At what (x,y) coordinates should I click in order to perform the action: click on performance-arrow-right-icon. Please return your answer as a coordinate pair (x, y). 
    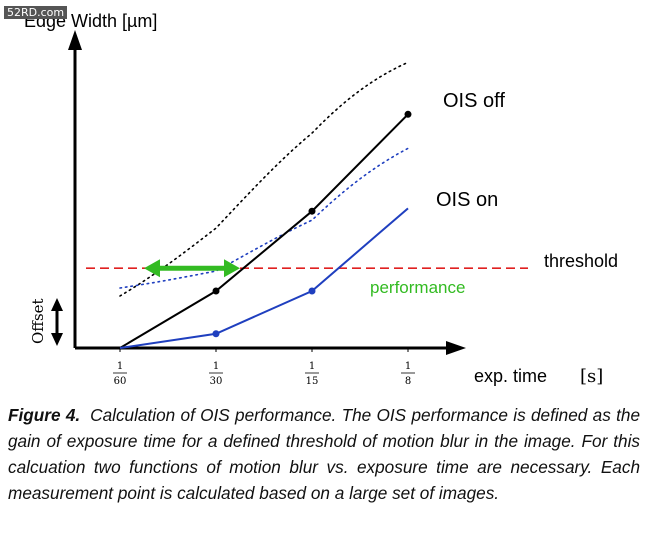
    Looking at the image, I should click on (232, 268).